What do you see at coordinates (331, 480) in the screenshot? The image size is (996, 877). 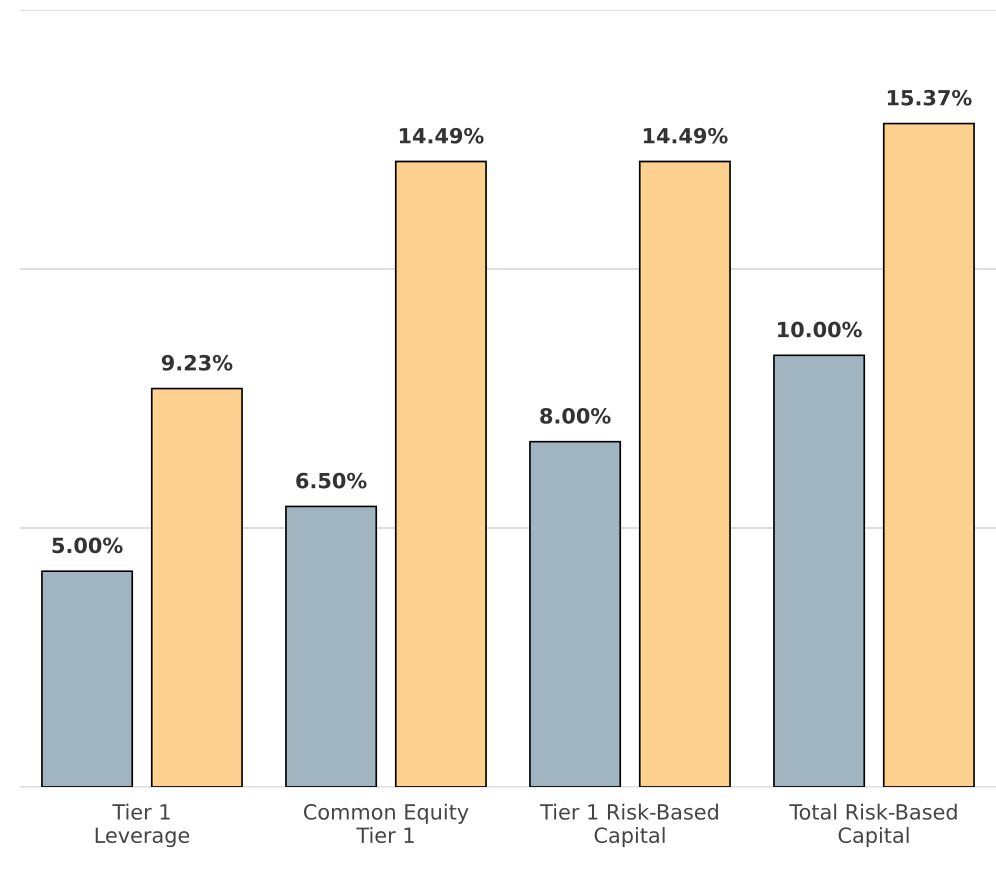 I see `data-label: 6.50%` at bounding box center [331, 480].